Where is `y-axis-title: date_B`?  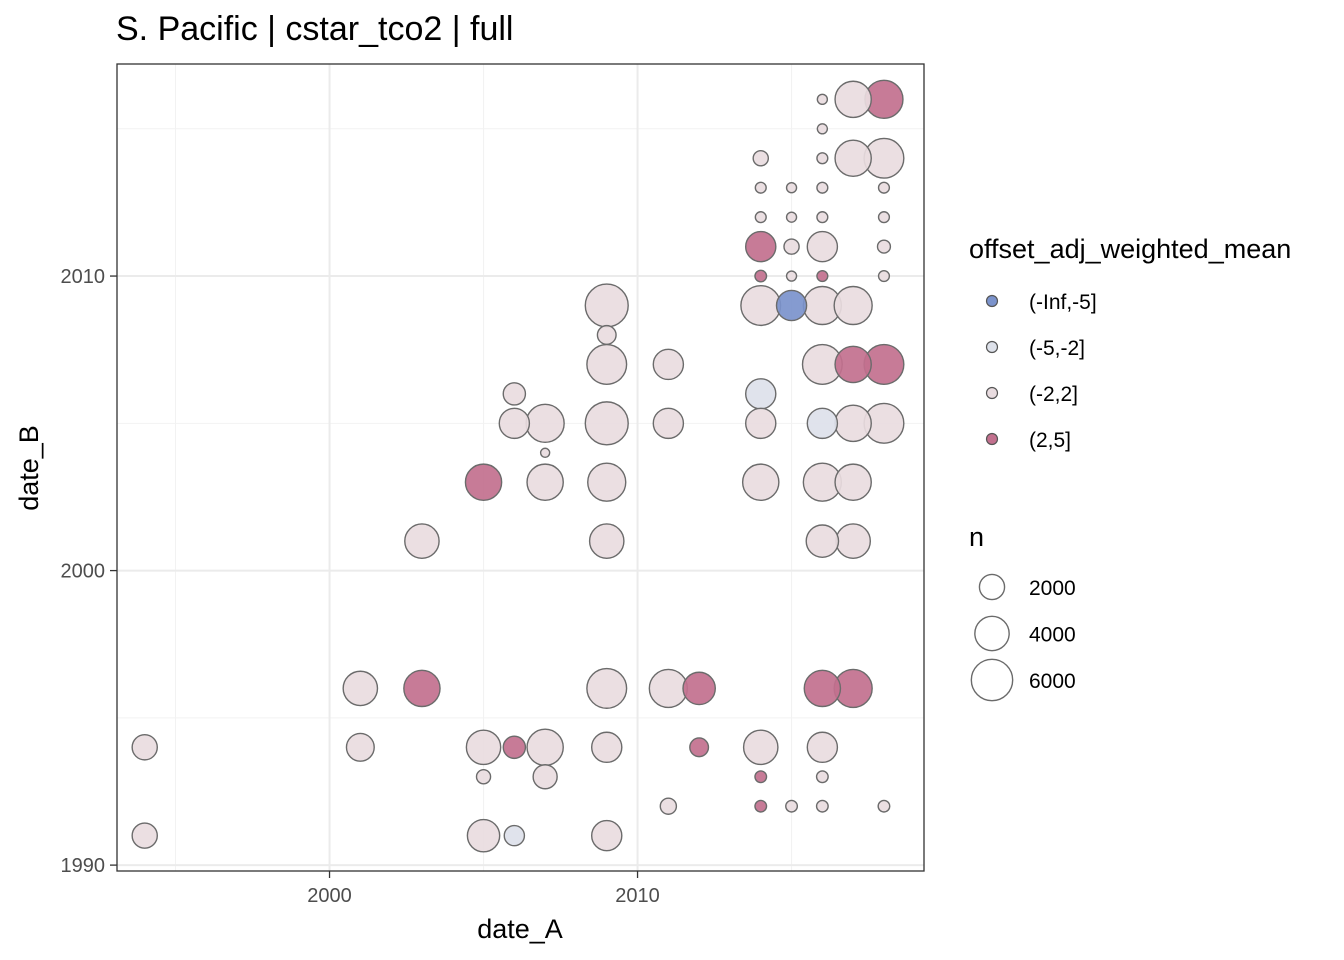
y-axis-title: date_B is located at coordinates (29, 468).